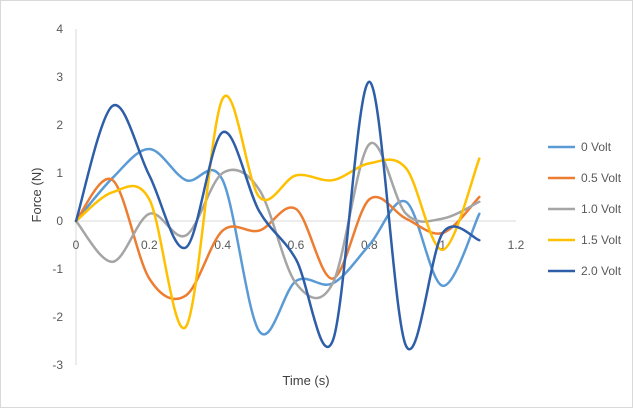 This screenshot has height=409, width=633. I want to click on y-tick-label: 3, so click(59, 77).